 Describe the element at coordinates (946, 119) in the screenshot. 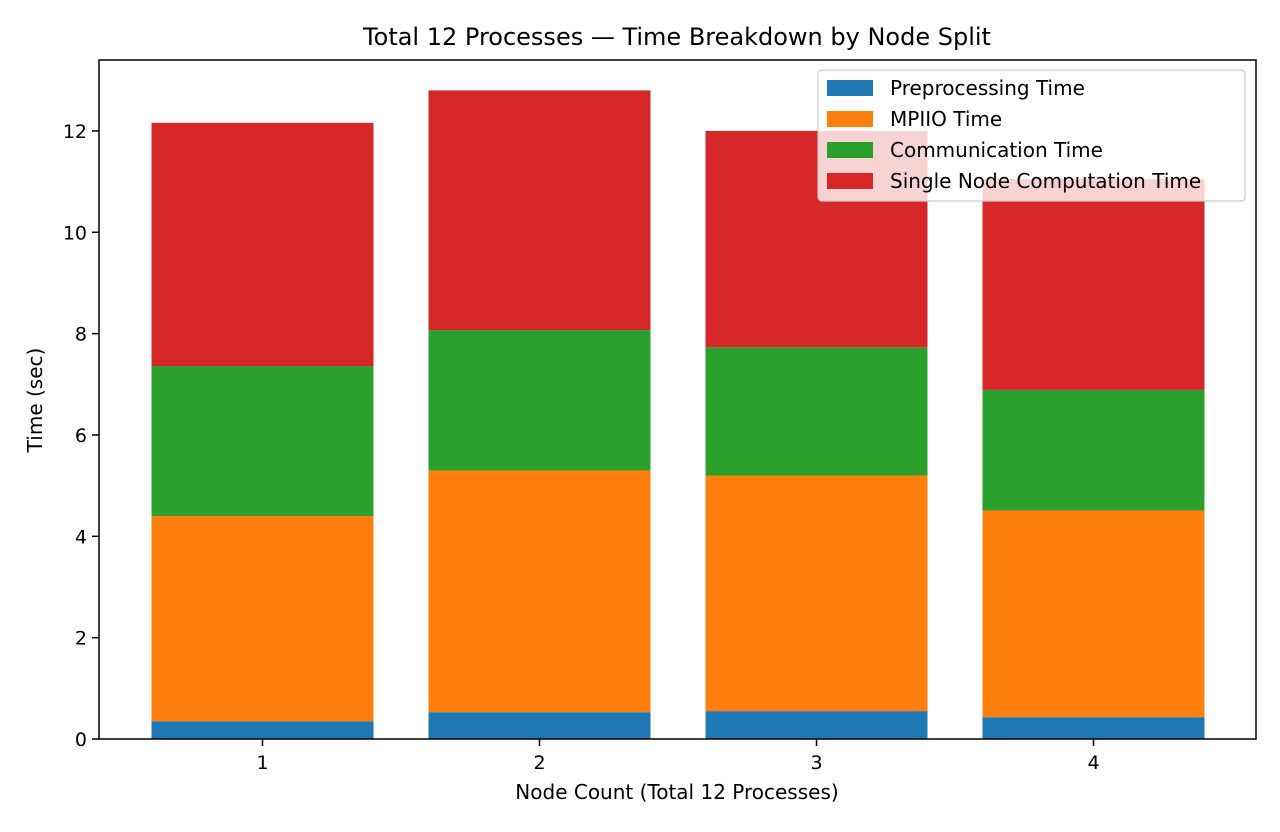

I see `legend-label: MPIIO Time` at that location.